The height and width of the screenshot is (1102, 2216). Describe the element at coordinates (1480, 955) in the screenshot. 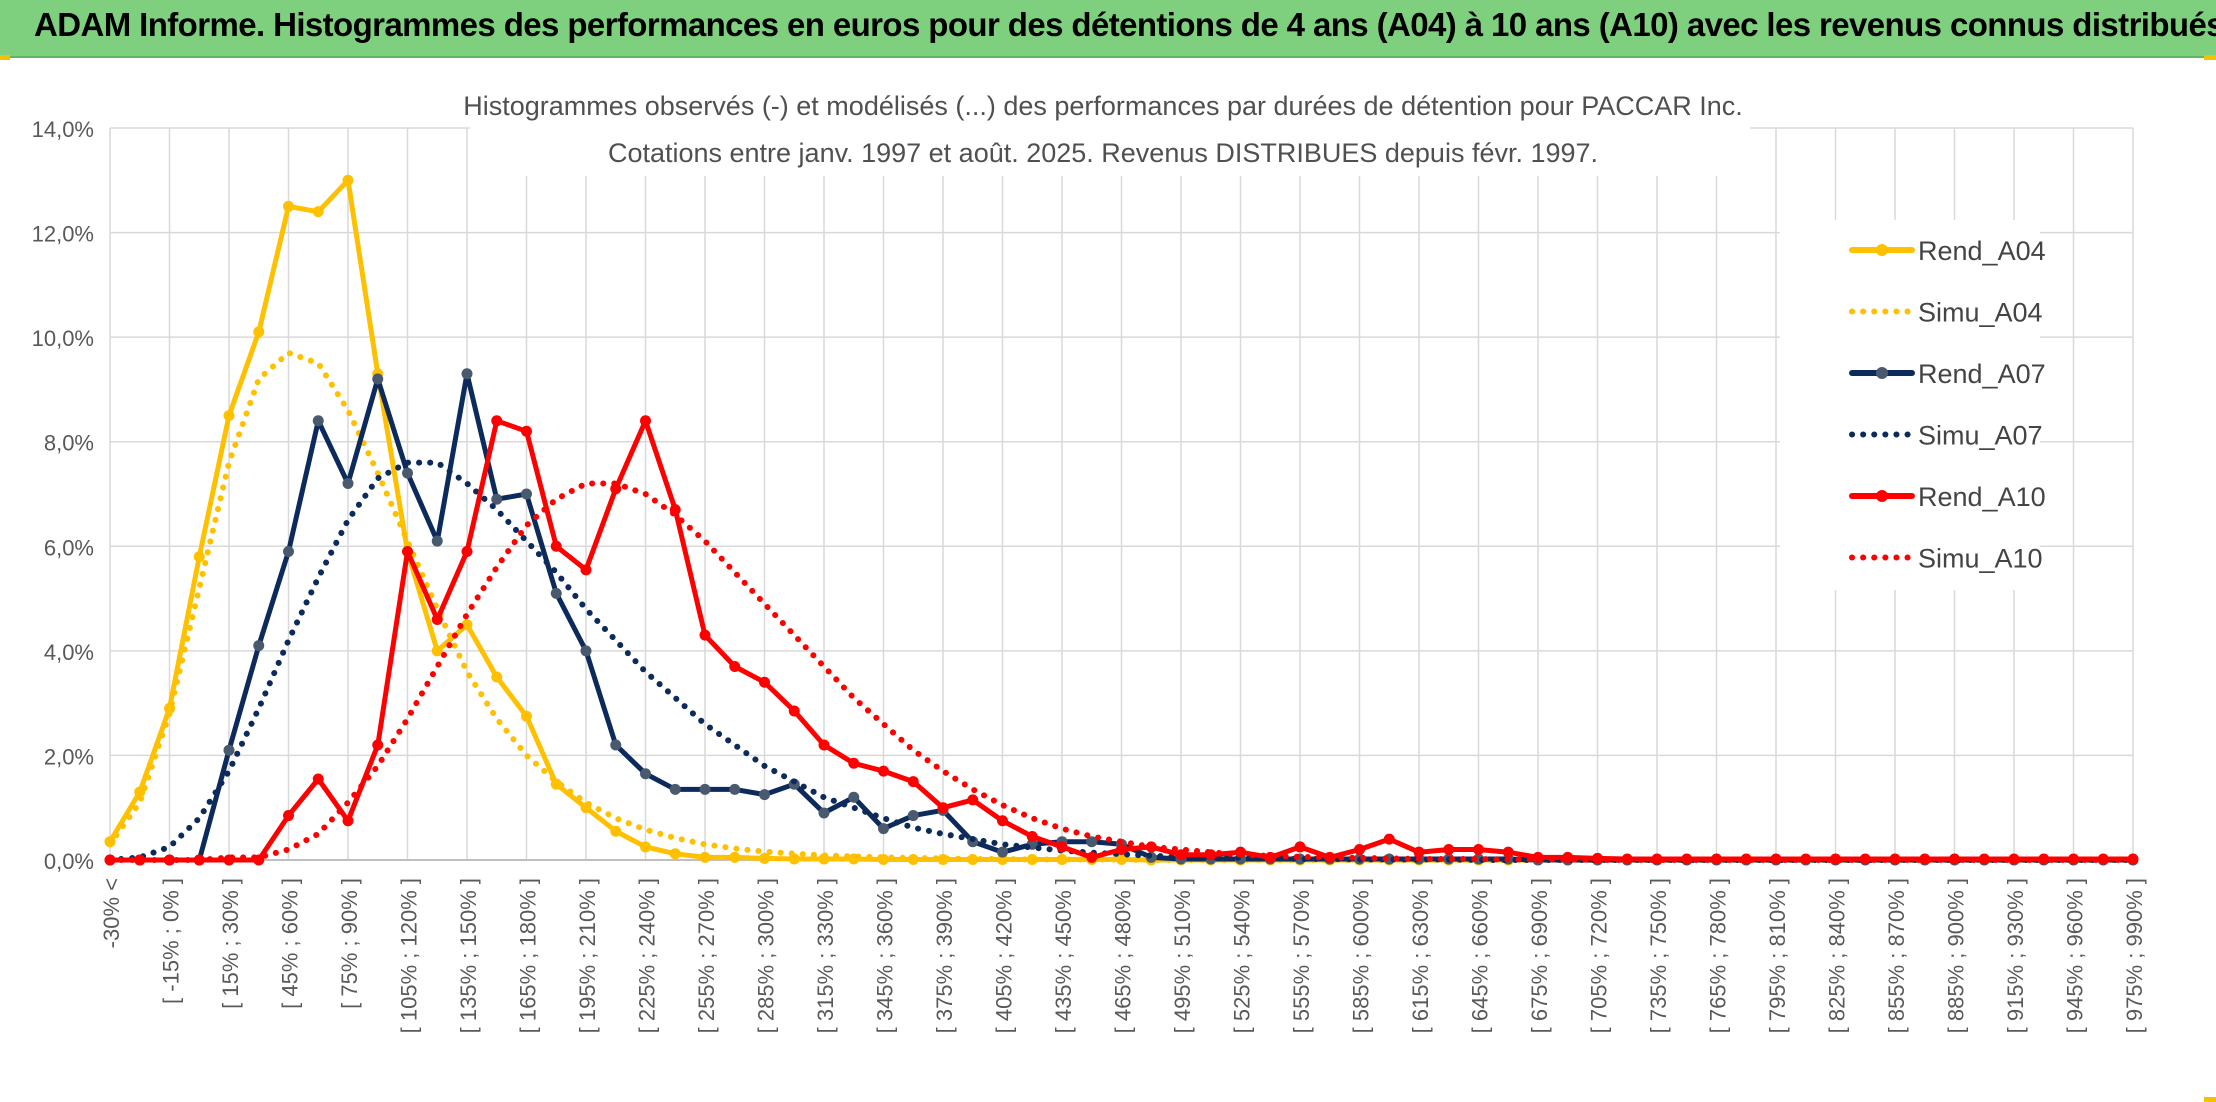

I see `x-tick-label: [ 645% ; 660% ]` at that location.